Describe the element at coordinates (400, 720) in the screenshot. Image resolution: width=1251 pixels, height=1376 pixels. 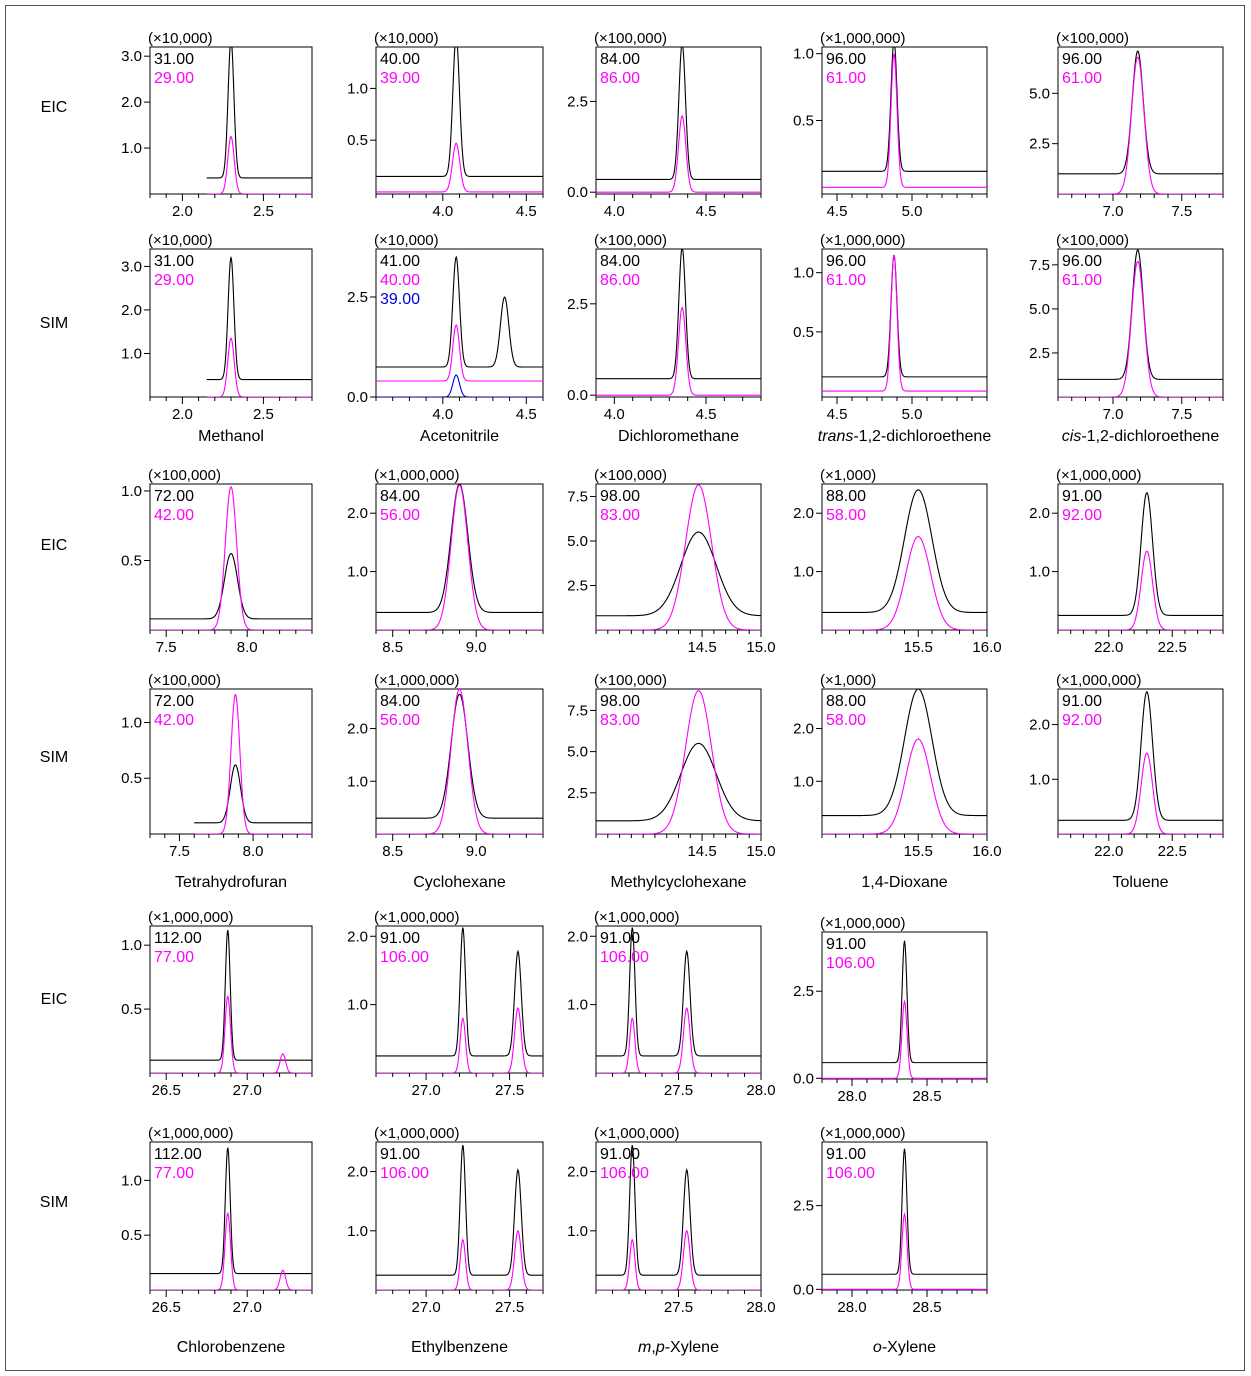
I see `ion-legend-label: 56.00` at that location.